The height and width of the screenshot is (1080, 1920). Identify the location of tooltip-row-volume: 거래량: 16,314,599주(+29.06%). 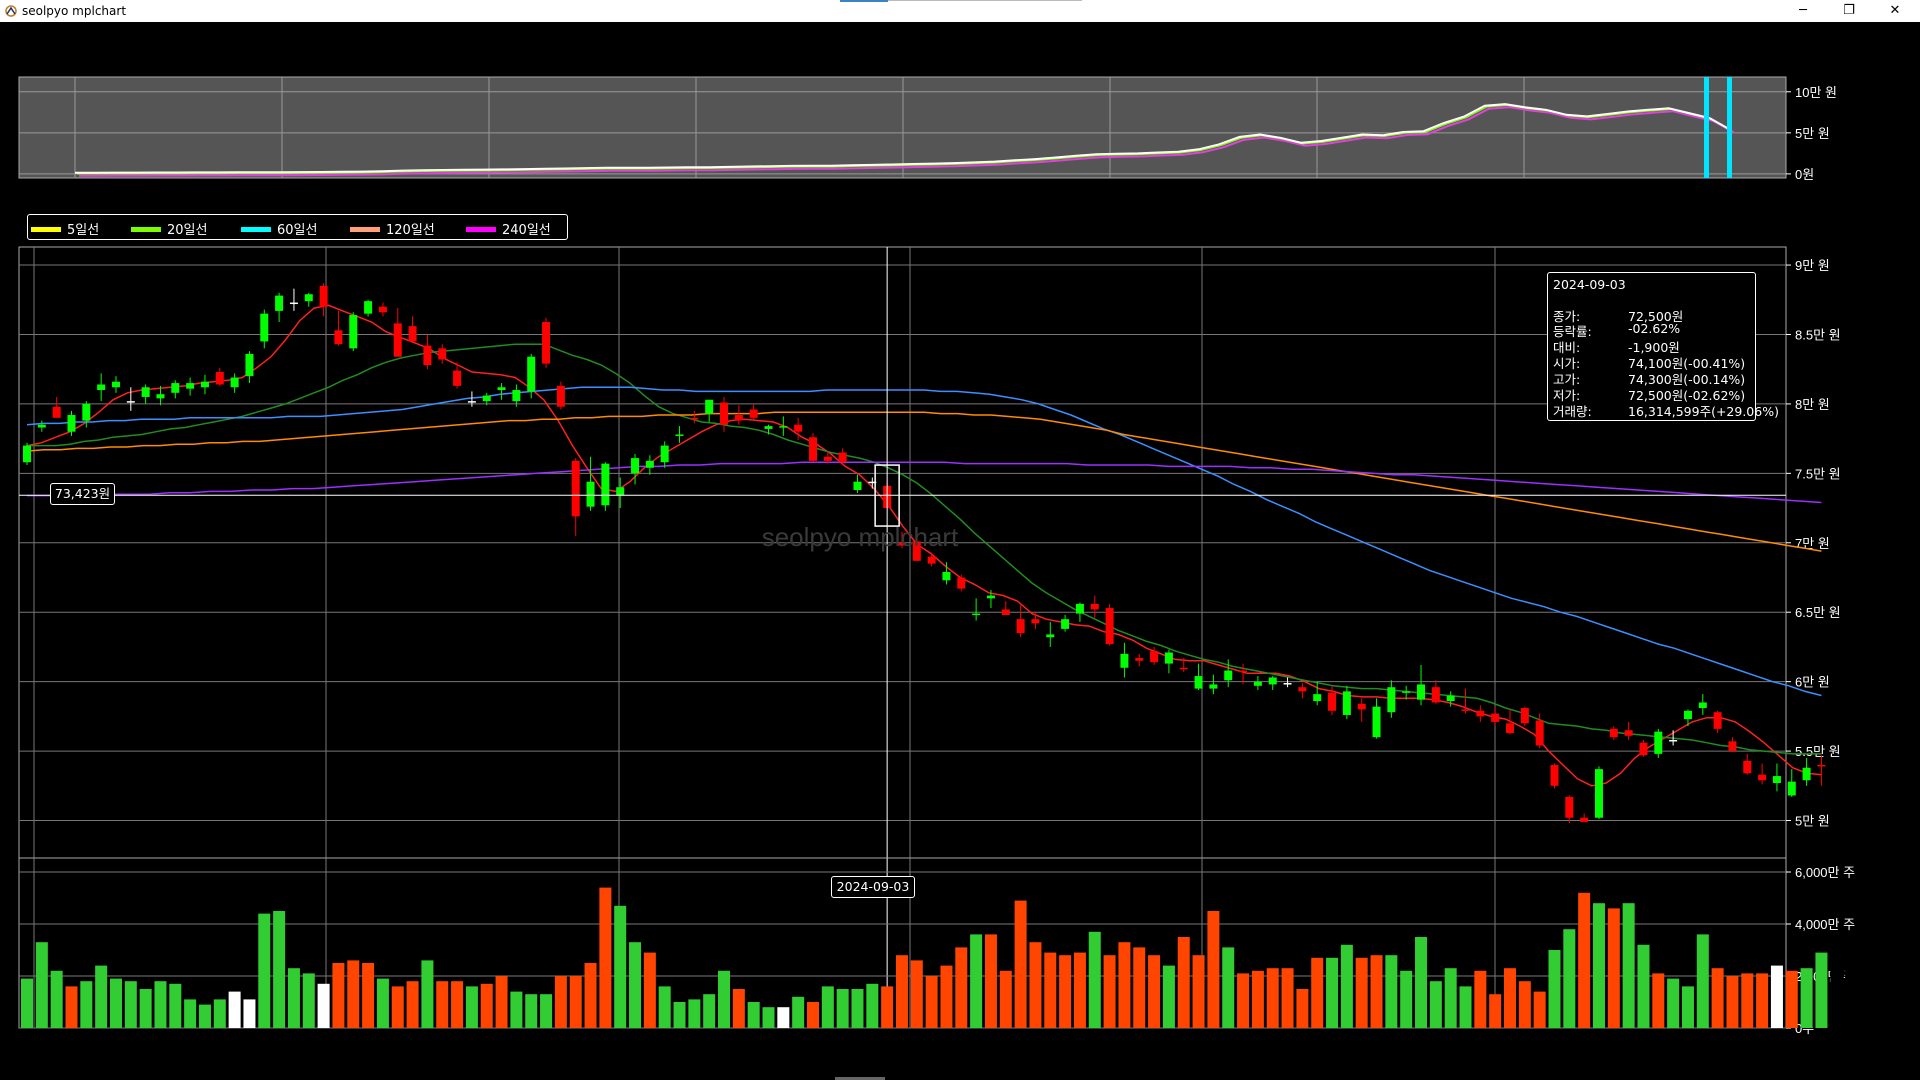
(1666, 410).